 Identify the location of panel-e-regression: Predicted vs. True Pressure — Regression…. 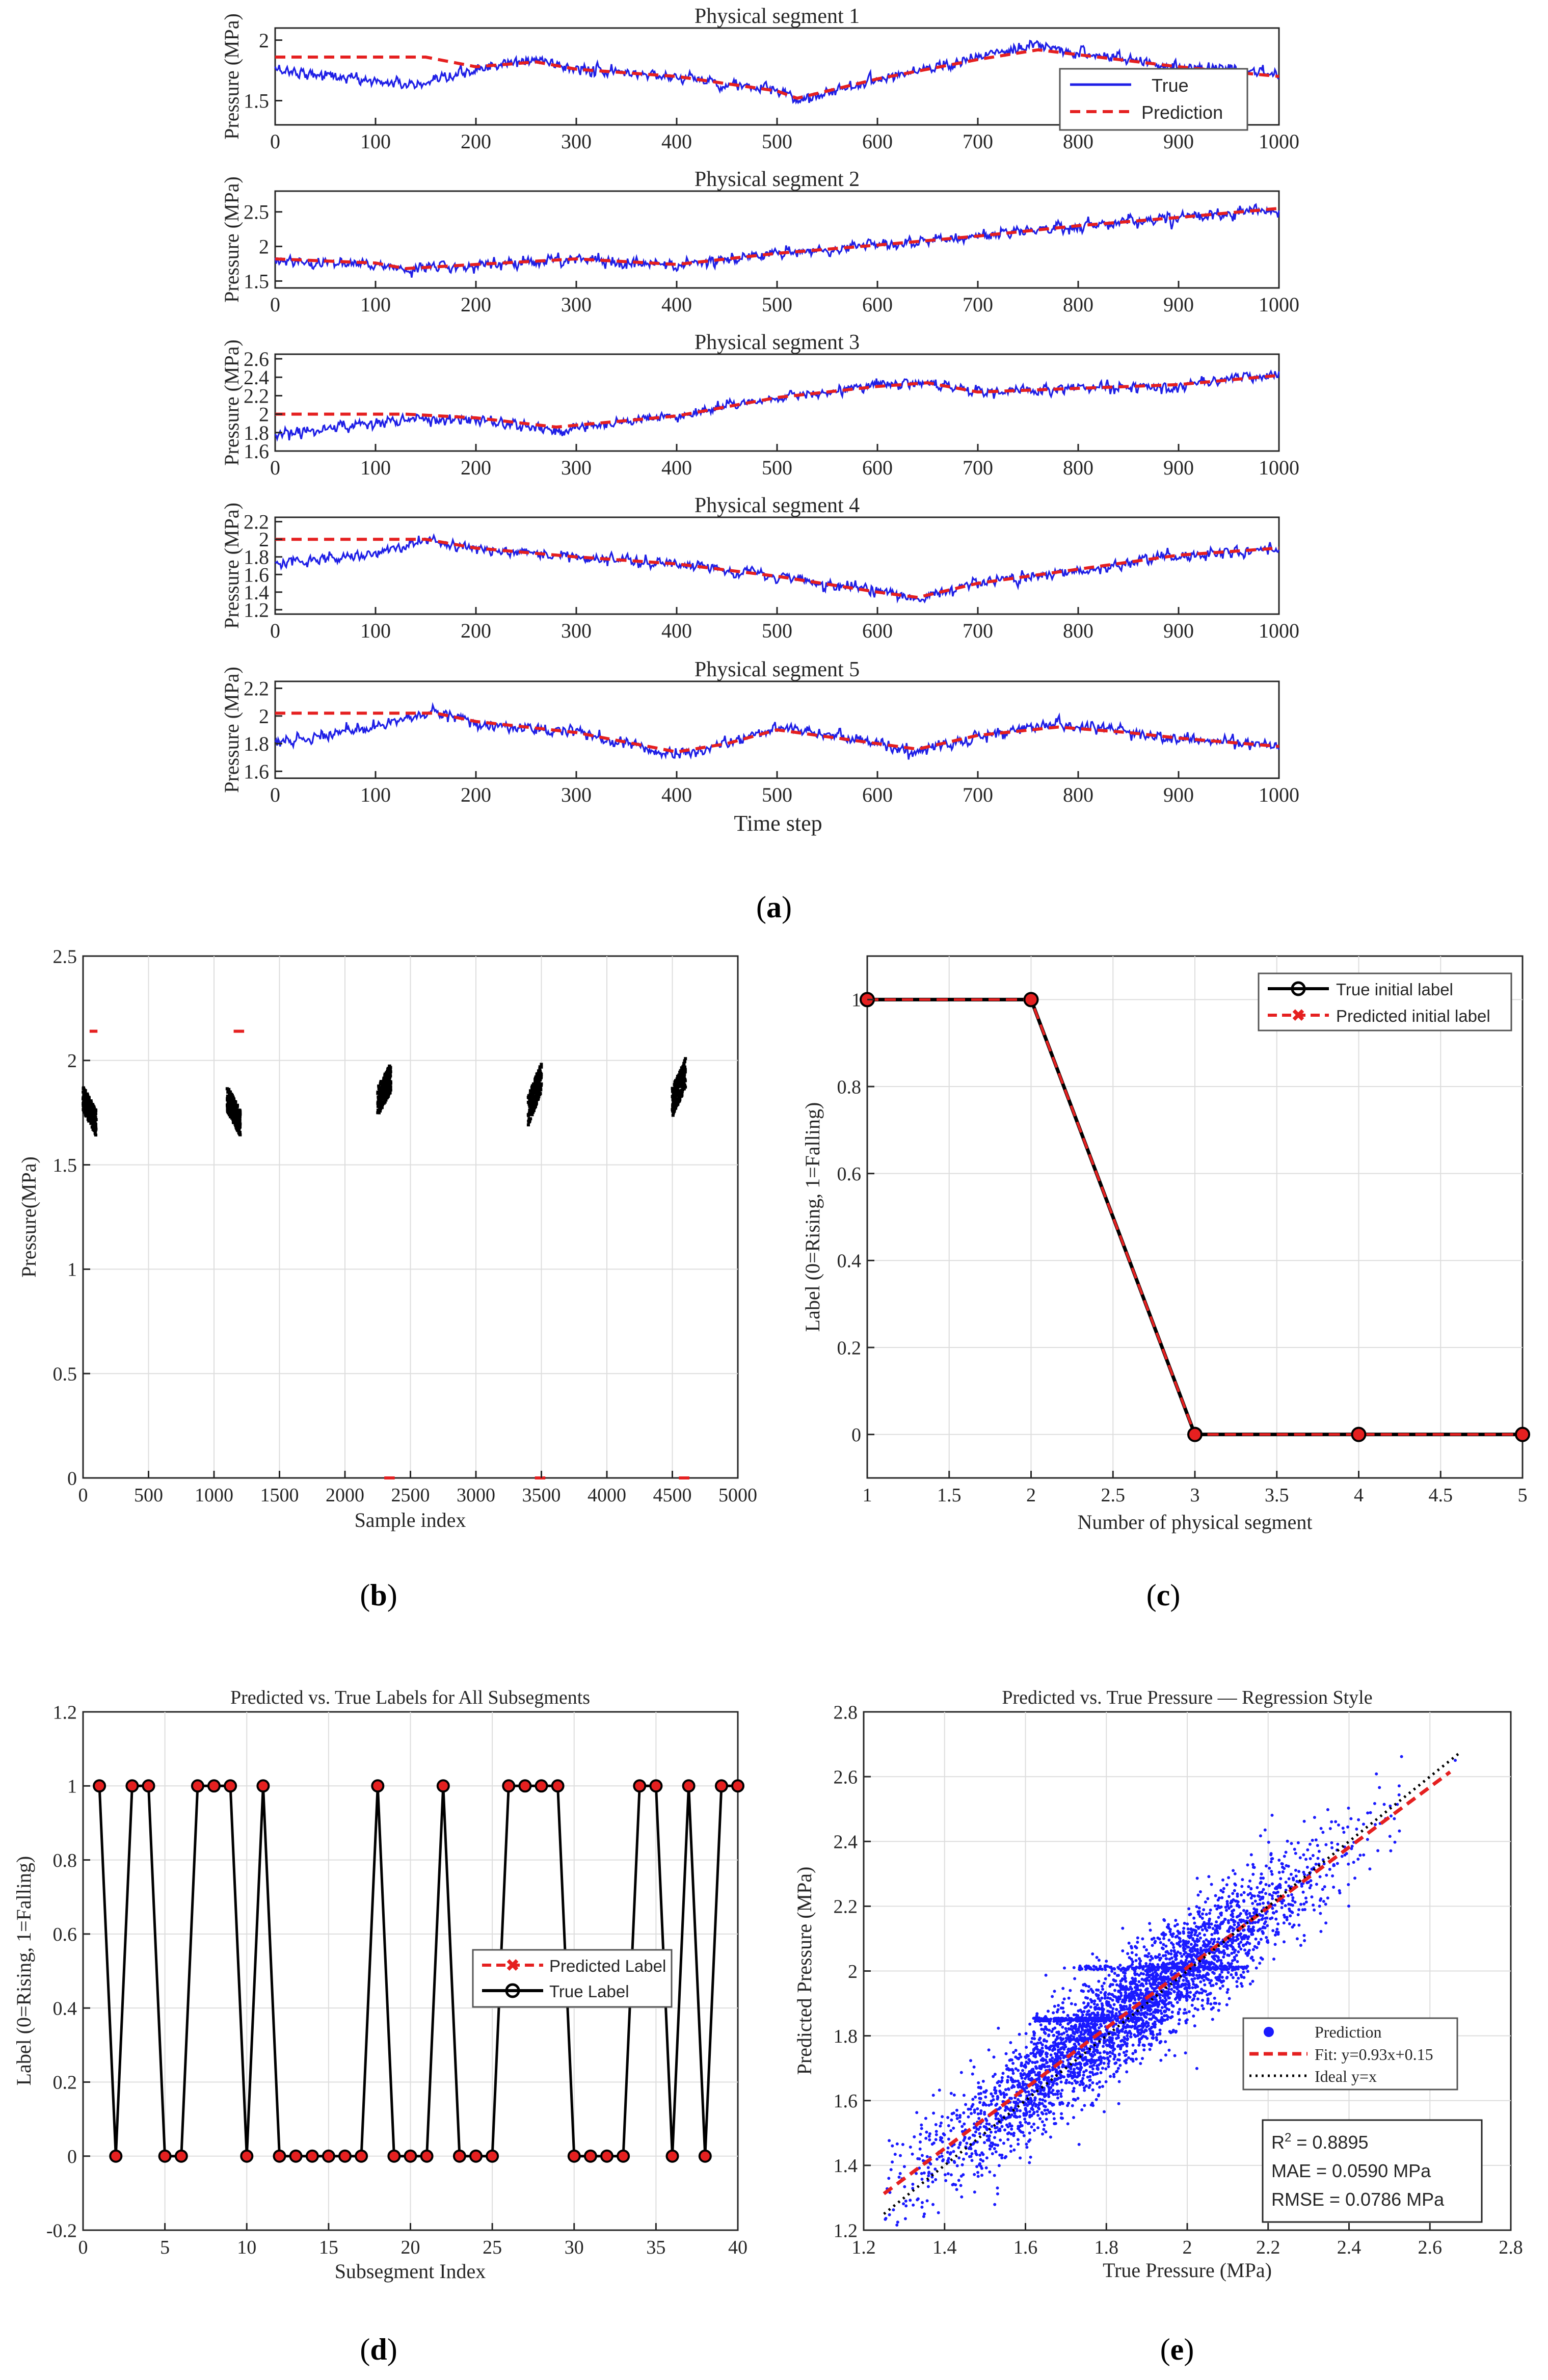
(1158, 2026).